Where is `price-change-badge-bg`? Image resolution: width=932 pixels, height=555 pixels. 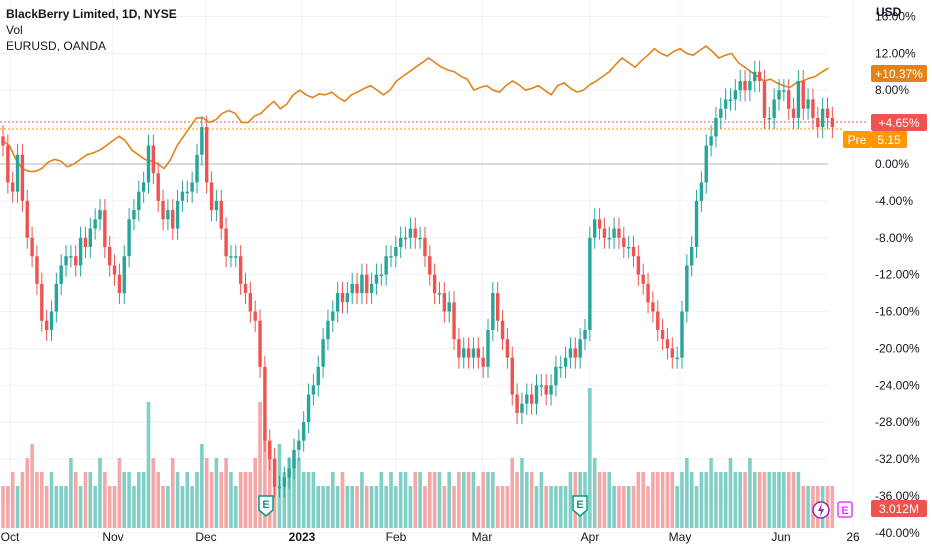 price-change-badge-bg is located at coordinates (899, 122).